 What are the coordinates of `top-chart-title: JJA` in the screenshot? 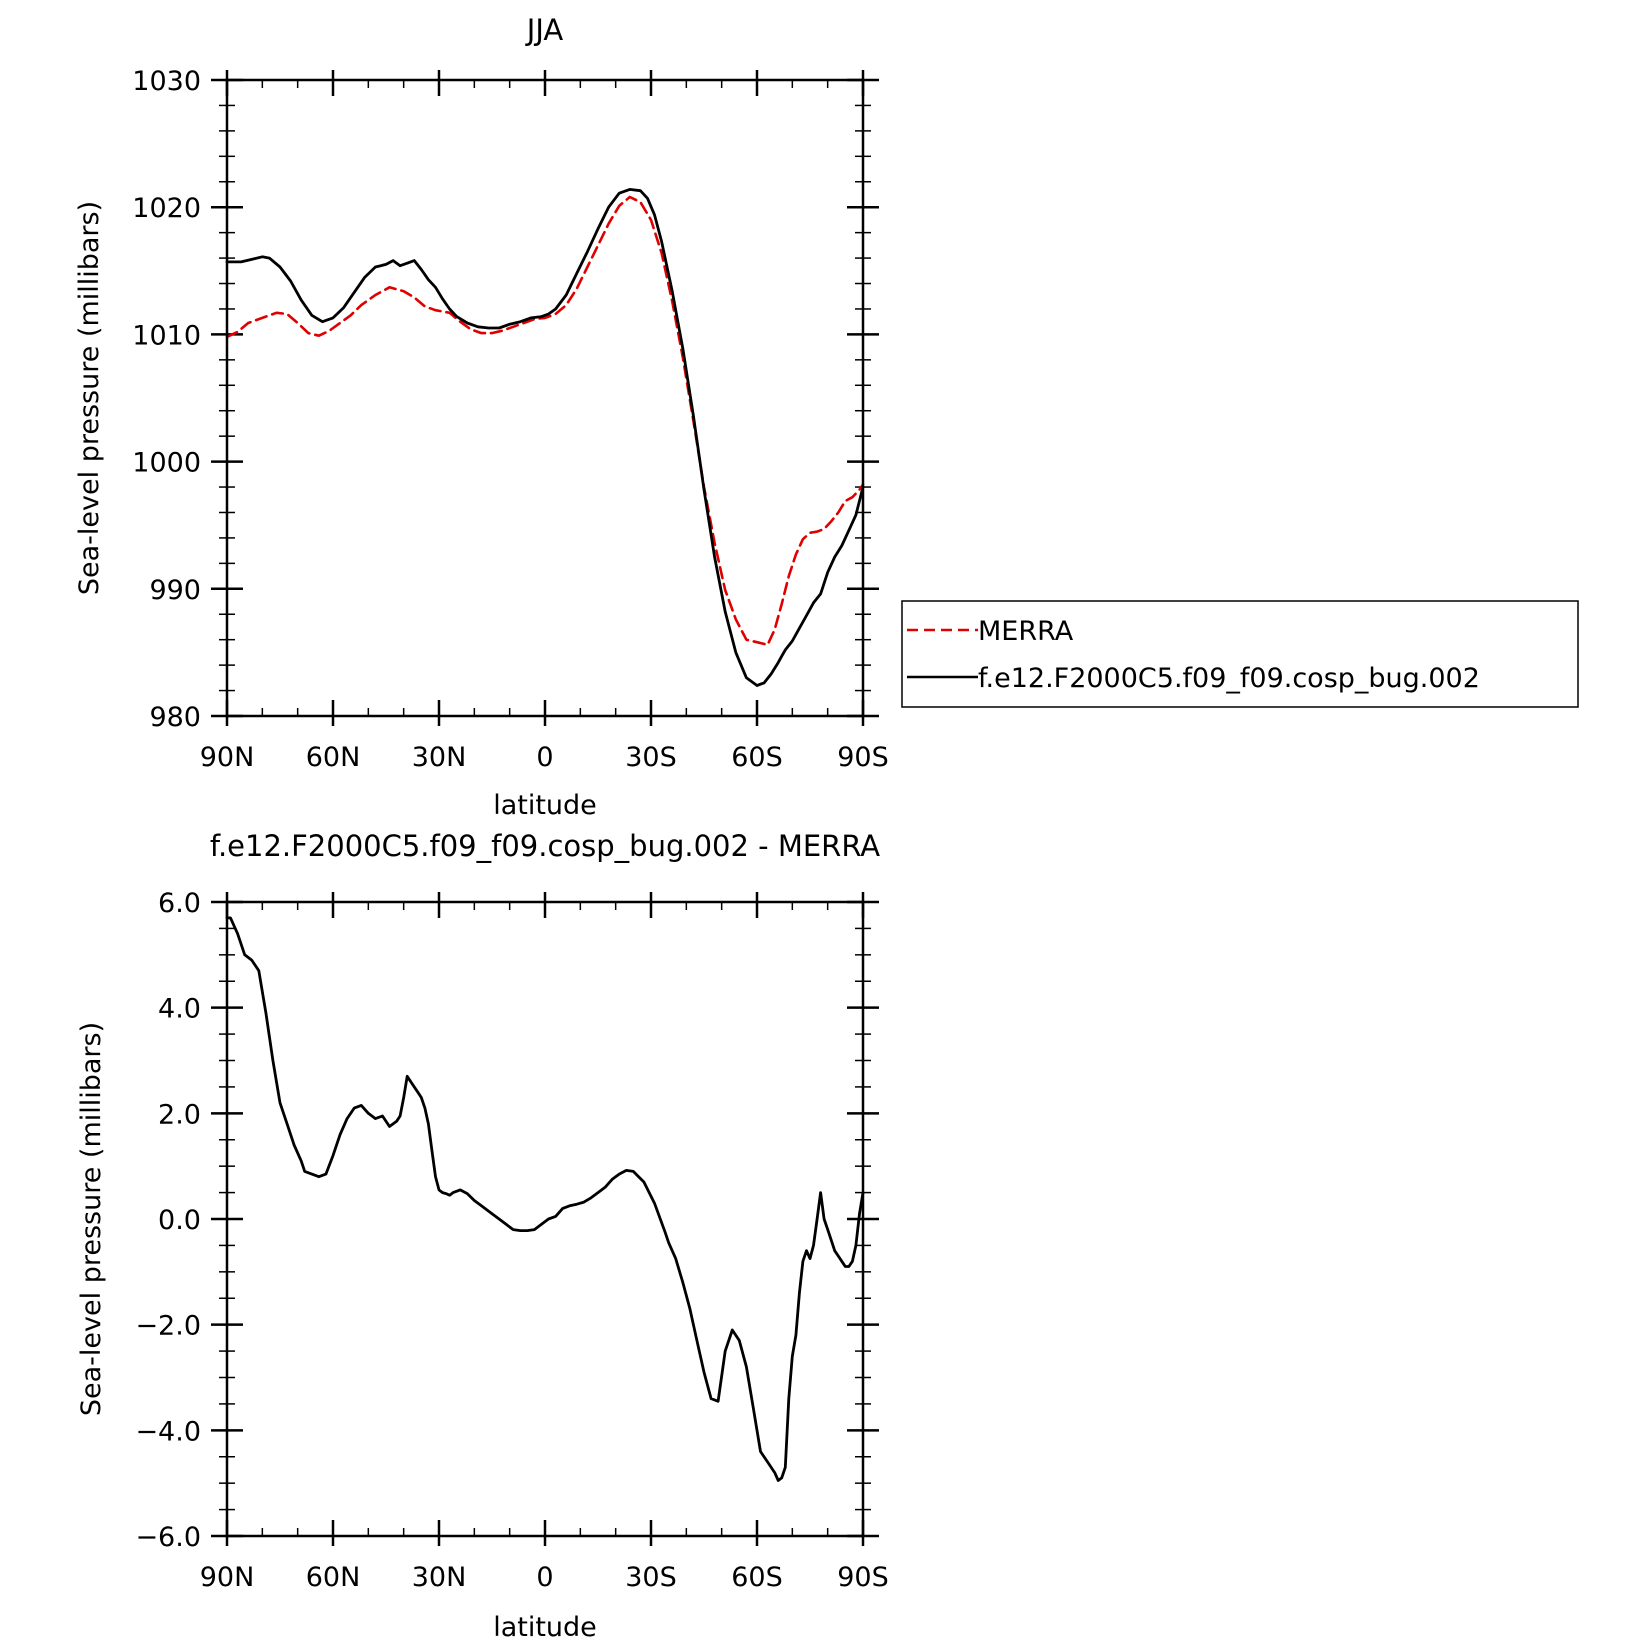 It's located at (544, 30).